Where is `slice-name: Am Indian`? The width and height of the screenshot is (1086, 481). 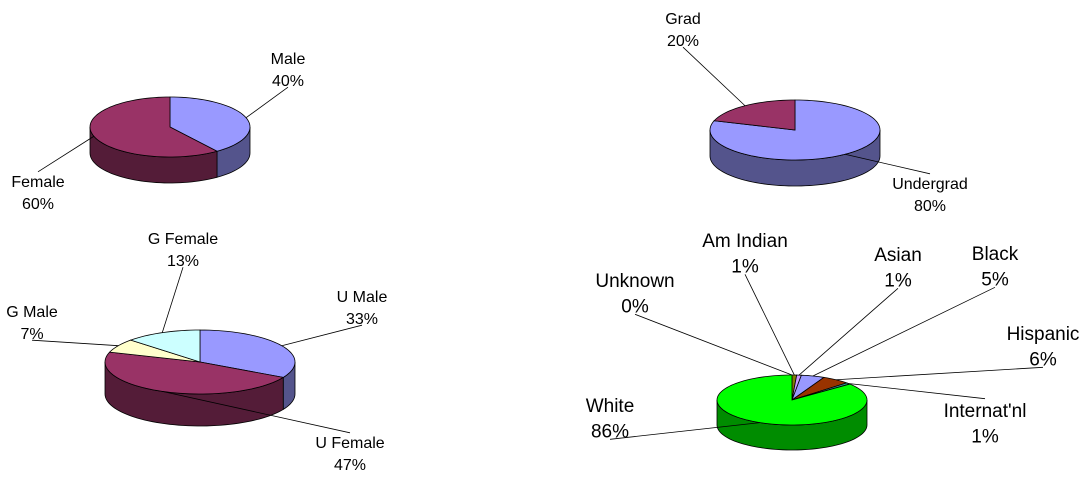 slice-name: Am Indian is located at coordinates (745, 241).